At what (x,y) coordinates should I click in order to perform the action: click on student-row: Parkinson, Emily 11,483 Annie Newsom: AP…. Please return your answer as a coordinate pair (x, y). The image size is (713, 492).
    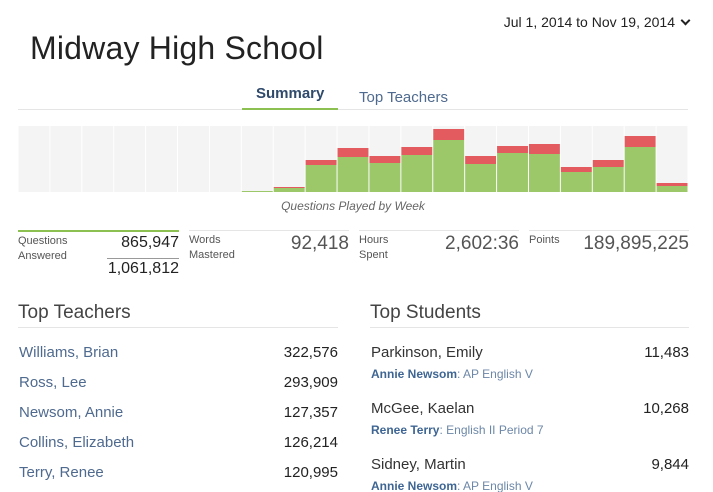
    Looking at the image, I should click on (529, 364).